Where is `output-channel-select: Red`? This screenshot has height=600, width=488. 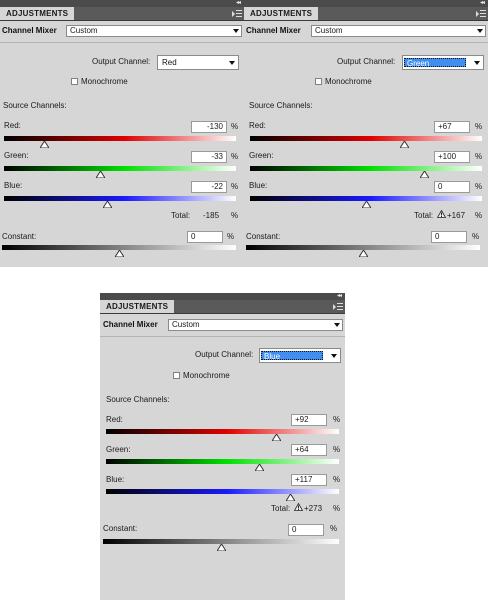 output-channel-select: Red is located at coordinates (198, 62).